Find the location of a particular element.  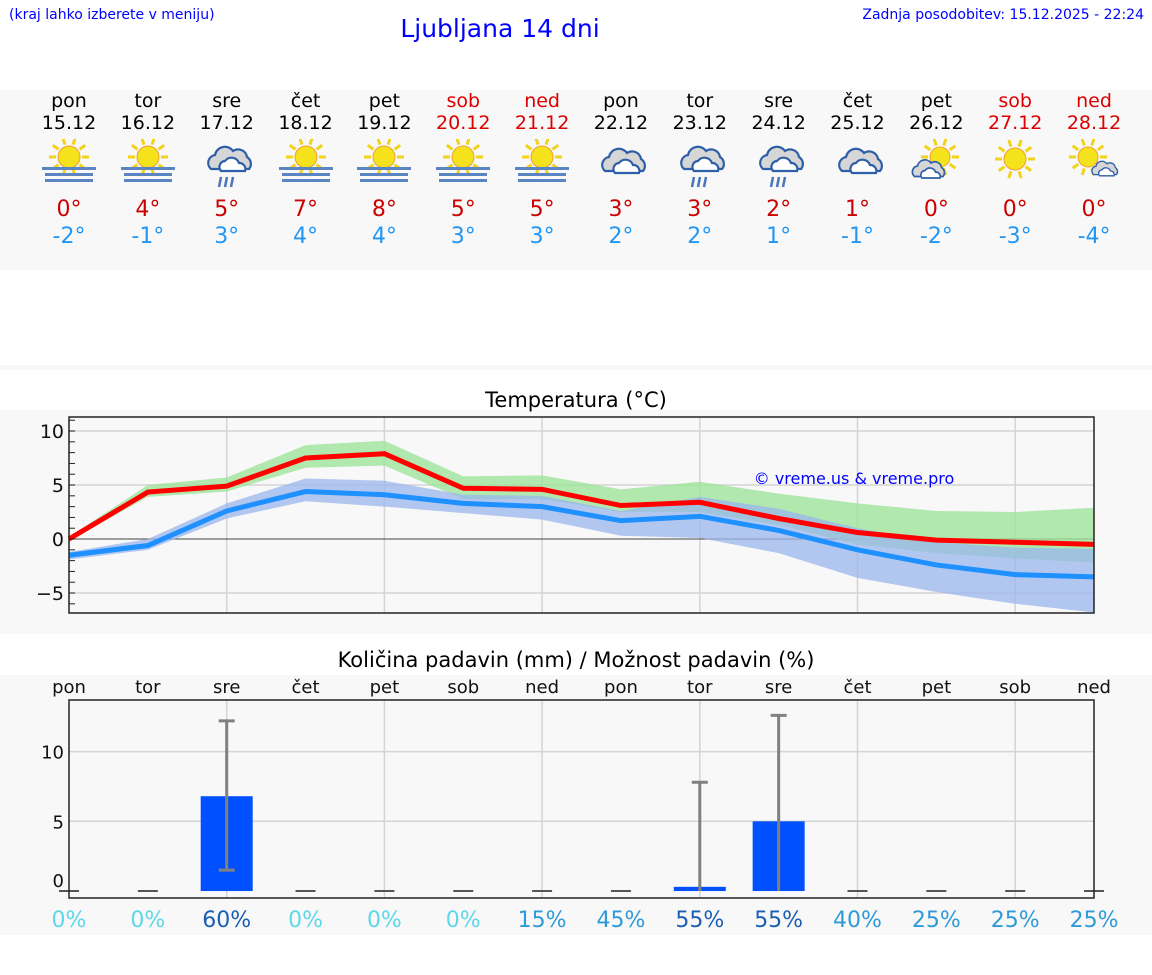

y-tick-label: 10 is located at coordinates (52, 753).